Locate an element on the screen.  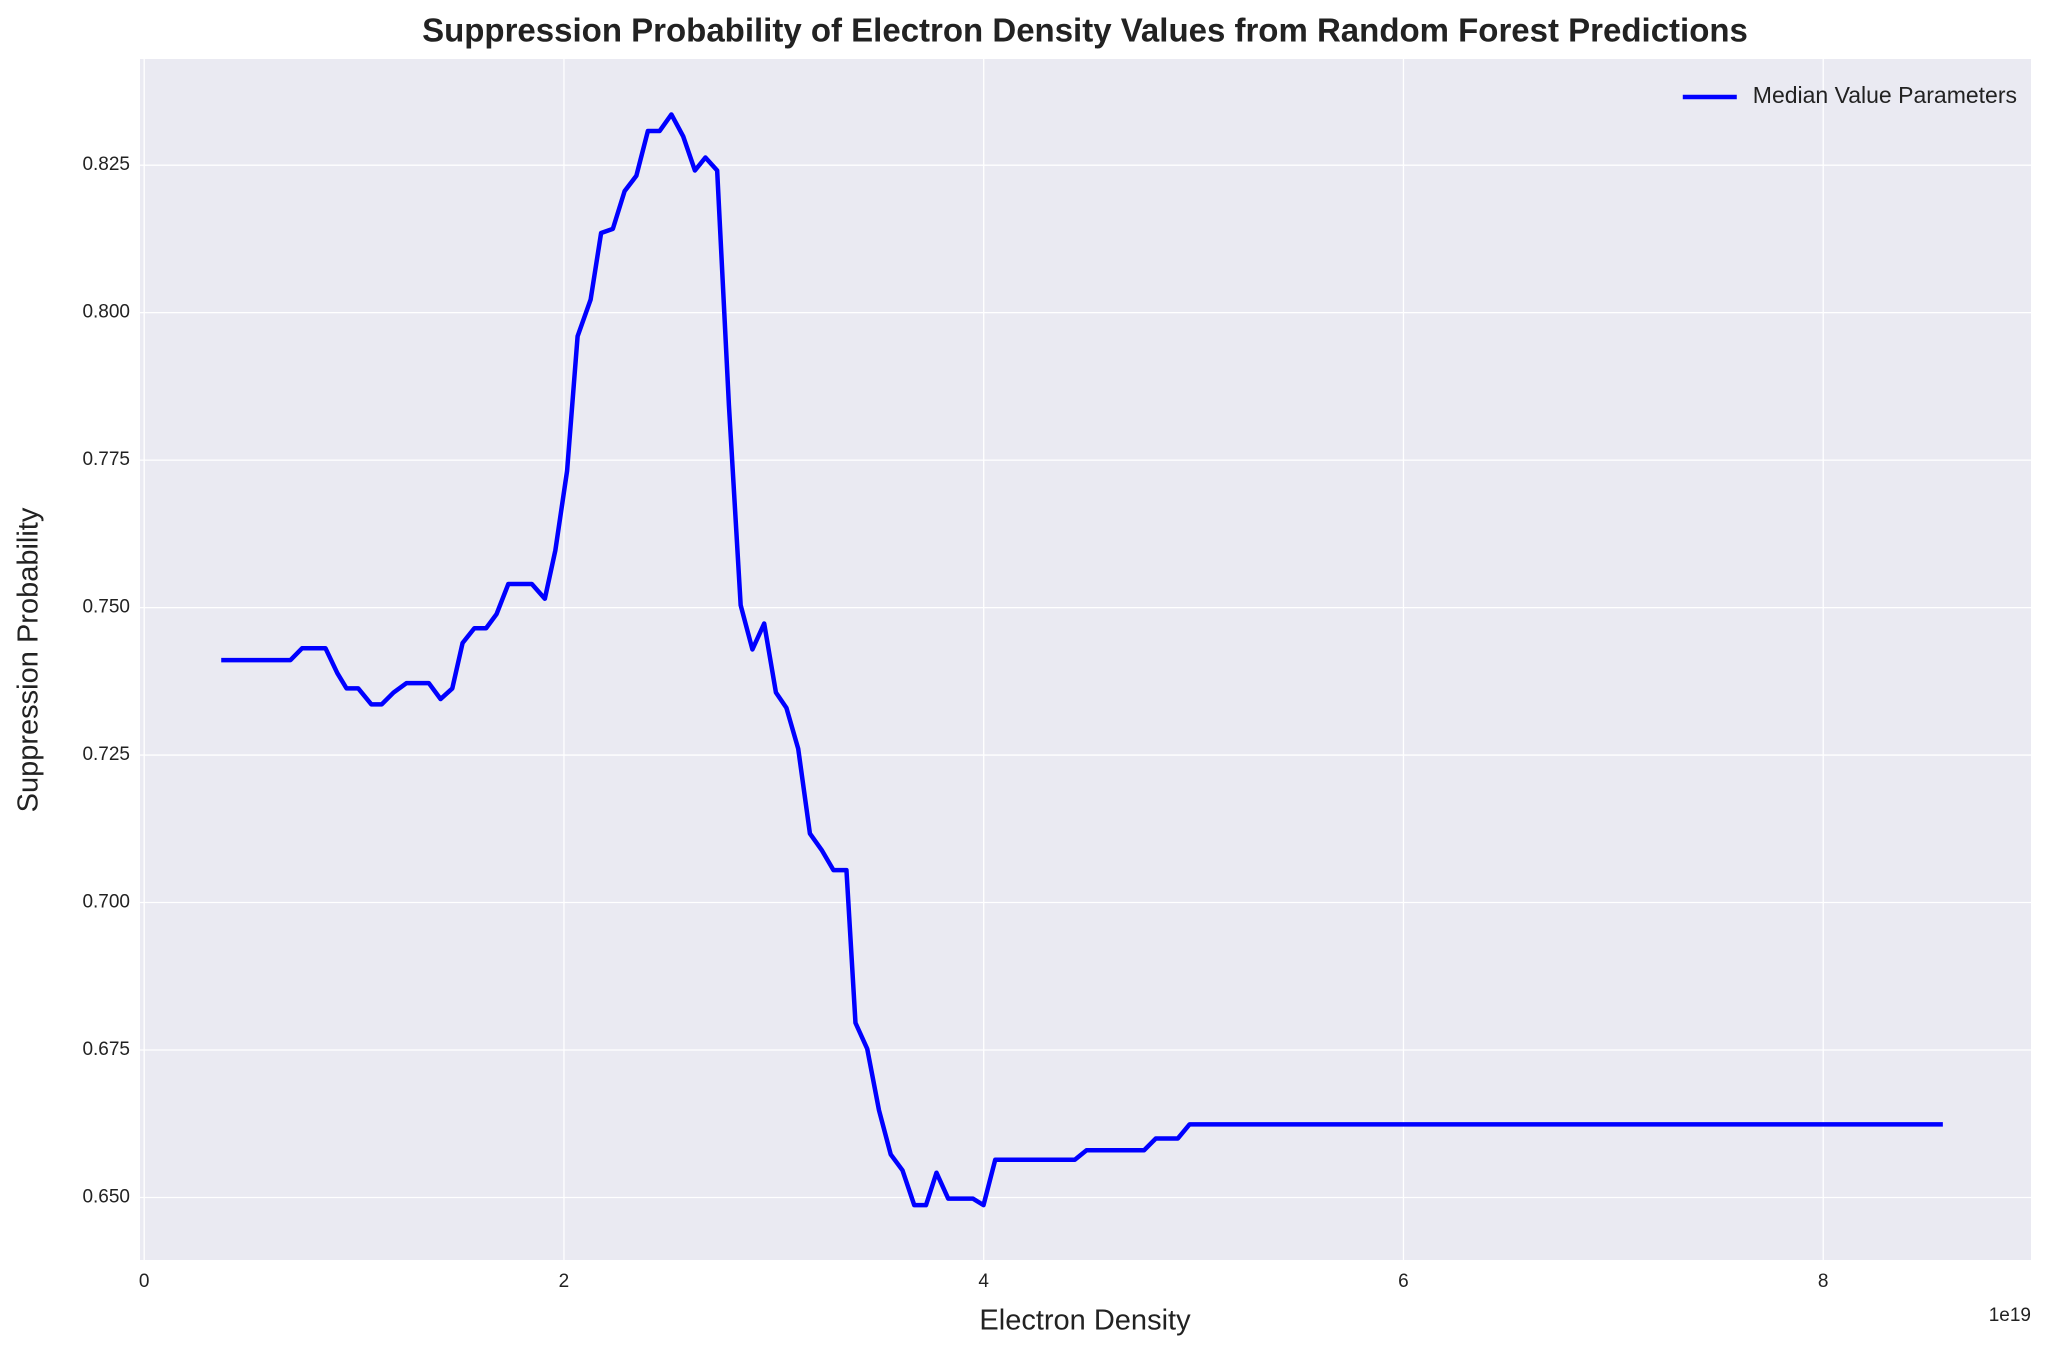
y-tick-label: 0.775 is located at coordinates (106, 459).